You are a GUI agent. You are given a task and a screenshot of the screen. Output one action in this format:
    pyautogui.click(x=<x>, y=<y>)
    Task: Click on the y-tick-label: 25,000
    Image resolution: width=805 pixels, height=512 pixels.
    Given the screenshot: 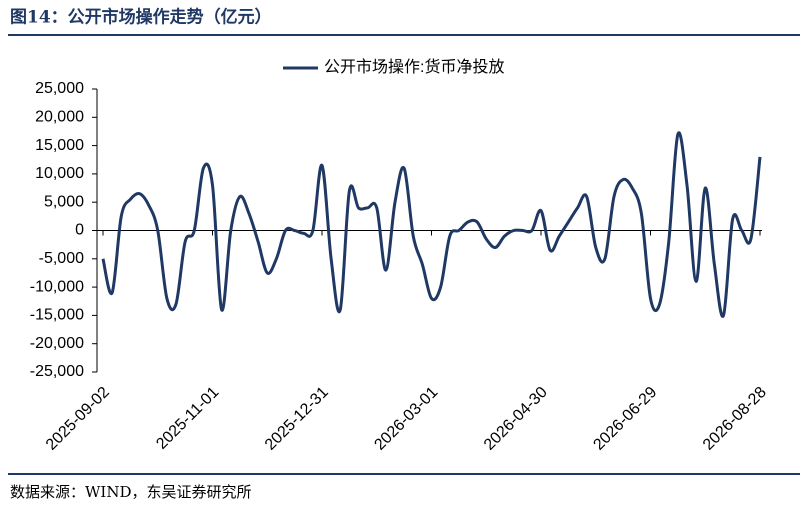 What is the action you would take?
    pyautogui.click(x=59, y=88)
    